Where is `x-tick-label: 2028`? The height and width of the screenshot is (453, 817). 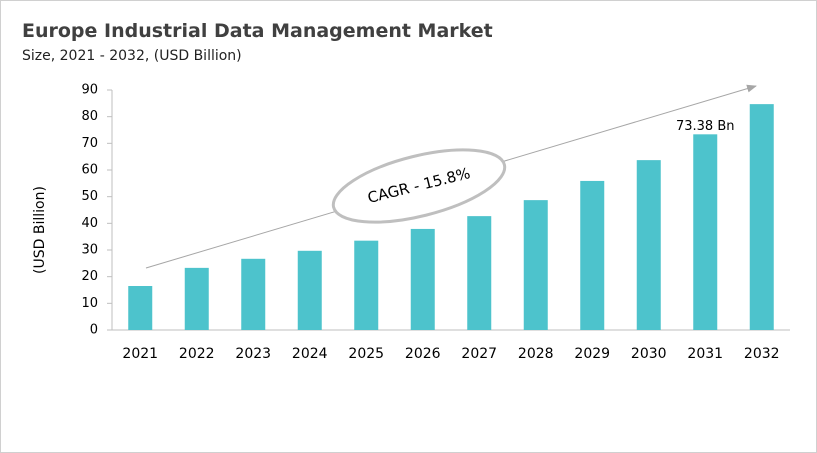 x-tick-label: 2028 is located at coordinates (536, 354).